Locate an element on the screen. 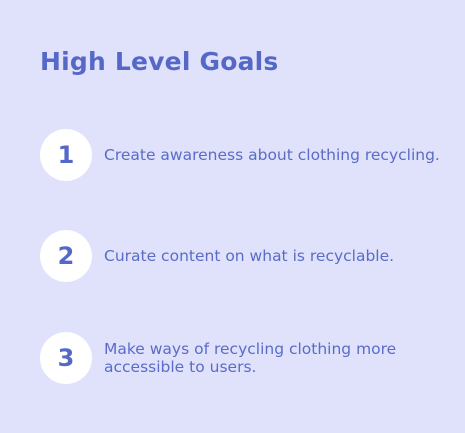 The image size is (465, 433). goal-item-2: 2 Curate content on what is recyclable. is located at coordinates (240, 256).